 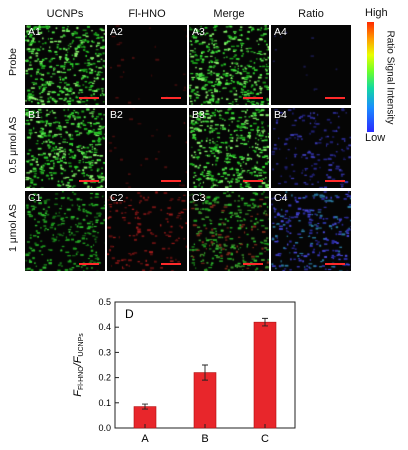 I want to click on column-header-merge: Merge, so click(x=229, y=14).